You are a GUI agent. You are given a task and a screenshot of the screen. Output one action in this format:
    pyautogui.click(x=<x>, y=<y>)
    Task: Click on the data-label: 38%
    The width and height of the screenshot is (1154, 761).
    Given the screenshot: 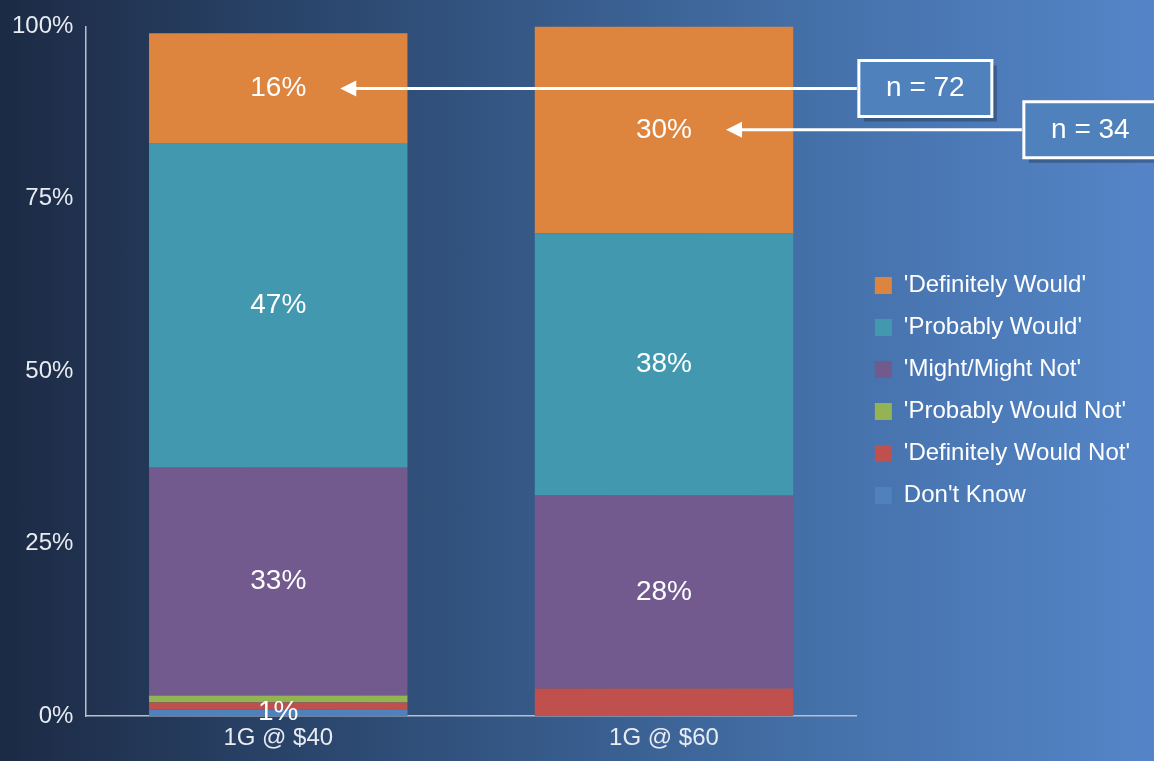 What is the action you would take?
    pyautogui.click(x=664, y=363)
    